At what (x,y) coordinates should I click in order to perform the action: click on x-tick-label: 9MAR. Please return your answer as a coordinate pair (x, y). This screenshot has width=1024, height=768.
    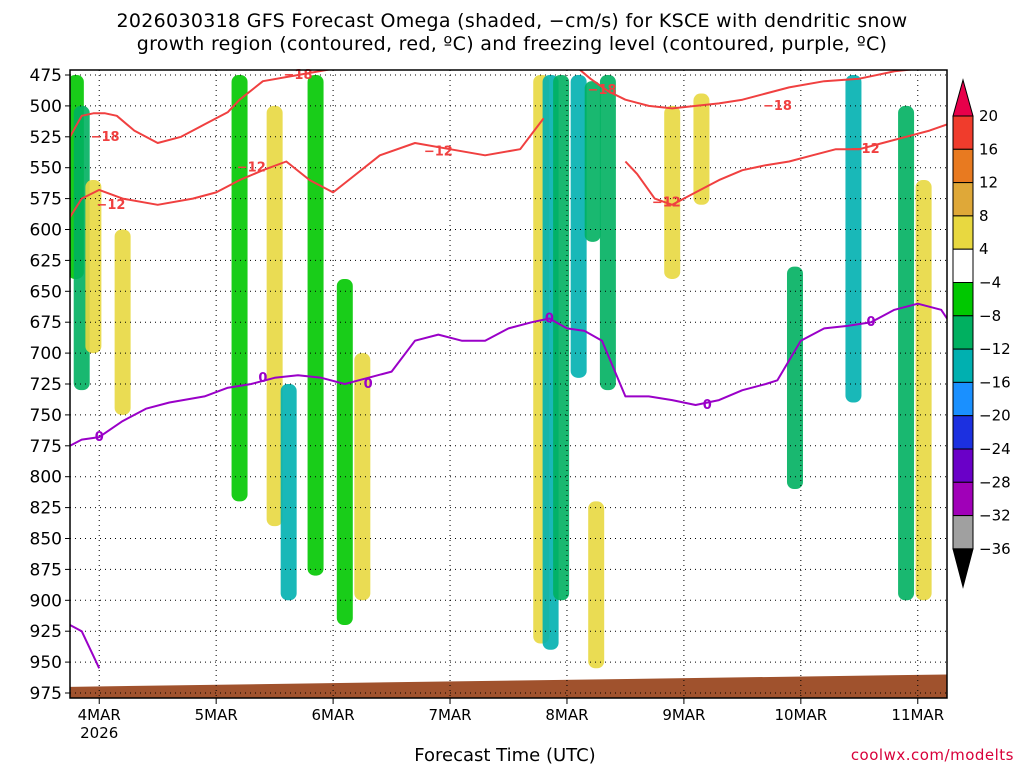
    Looking at the image, I should click on (683, 715).